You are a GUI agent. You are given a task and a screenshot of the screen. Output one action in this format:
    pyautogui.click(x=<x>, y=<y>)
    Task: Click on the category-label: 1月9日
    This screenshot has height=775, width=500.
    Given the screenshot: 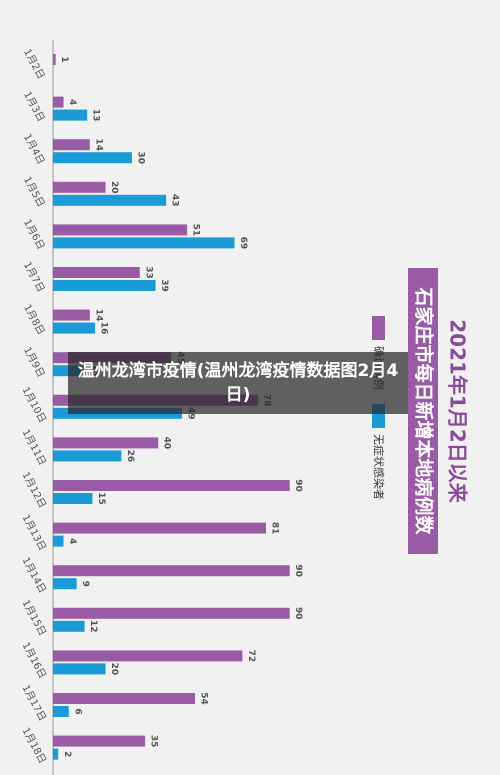 What is the action you would take?
    pyautogui.click(x=34, y=362)
    